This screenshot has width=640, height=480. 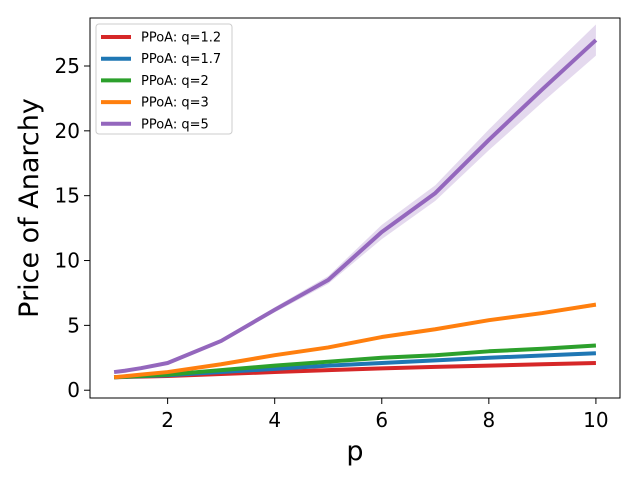 I want to click on x-axis: 2 4 6 8 10, so click(x=385, y=415).